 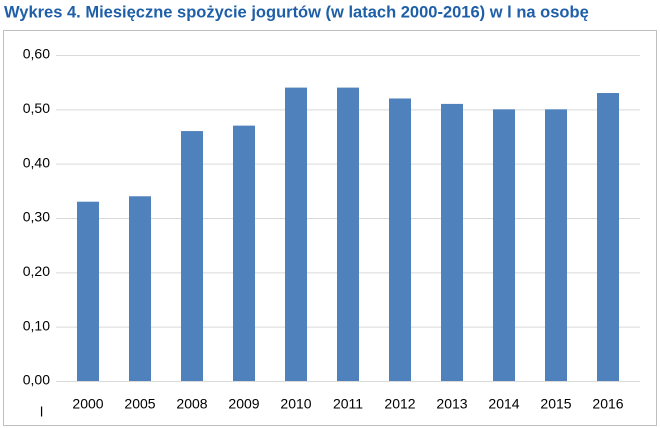 What do you see at coordinates (399, 404) in the screenshot?
I see `x-tick-label: 2012` at bounding box center [399, 404].